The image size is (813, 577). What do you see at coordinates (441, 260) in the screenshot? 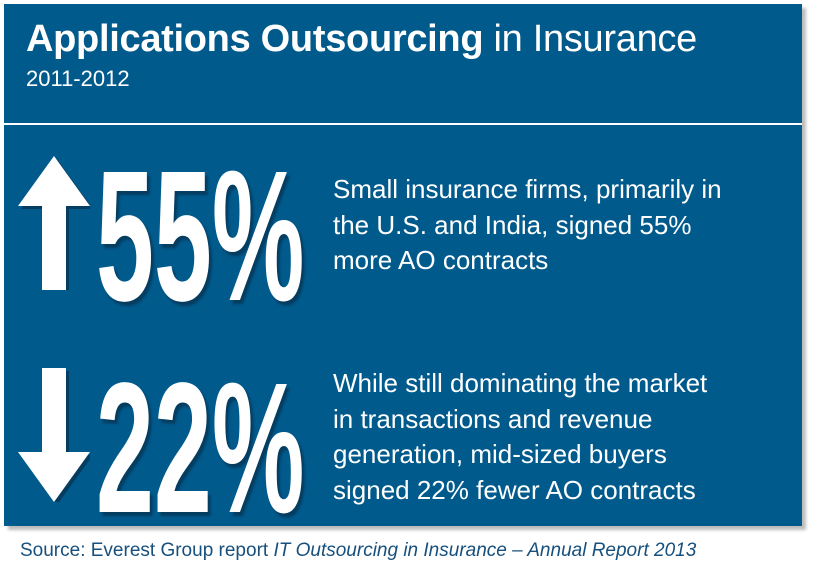
I see `desc-line: more AO contracts` at bounding box center [441, 260].